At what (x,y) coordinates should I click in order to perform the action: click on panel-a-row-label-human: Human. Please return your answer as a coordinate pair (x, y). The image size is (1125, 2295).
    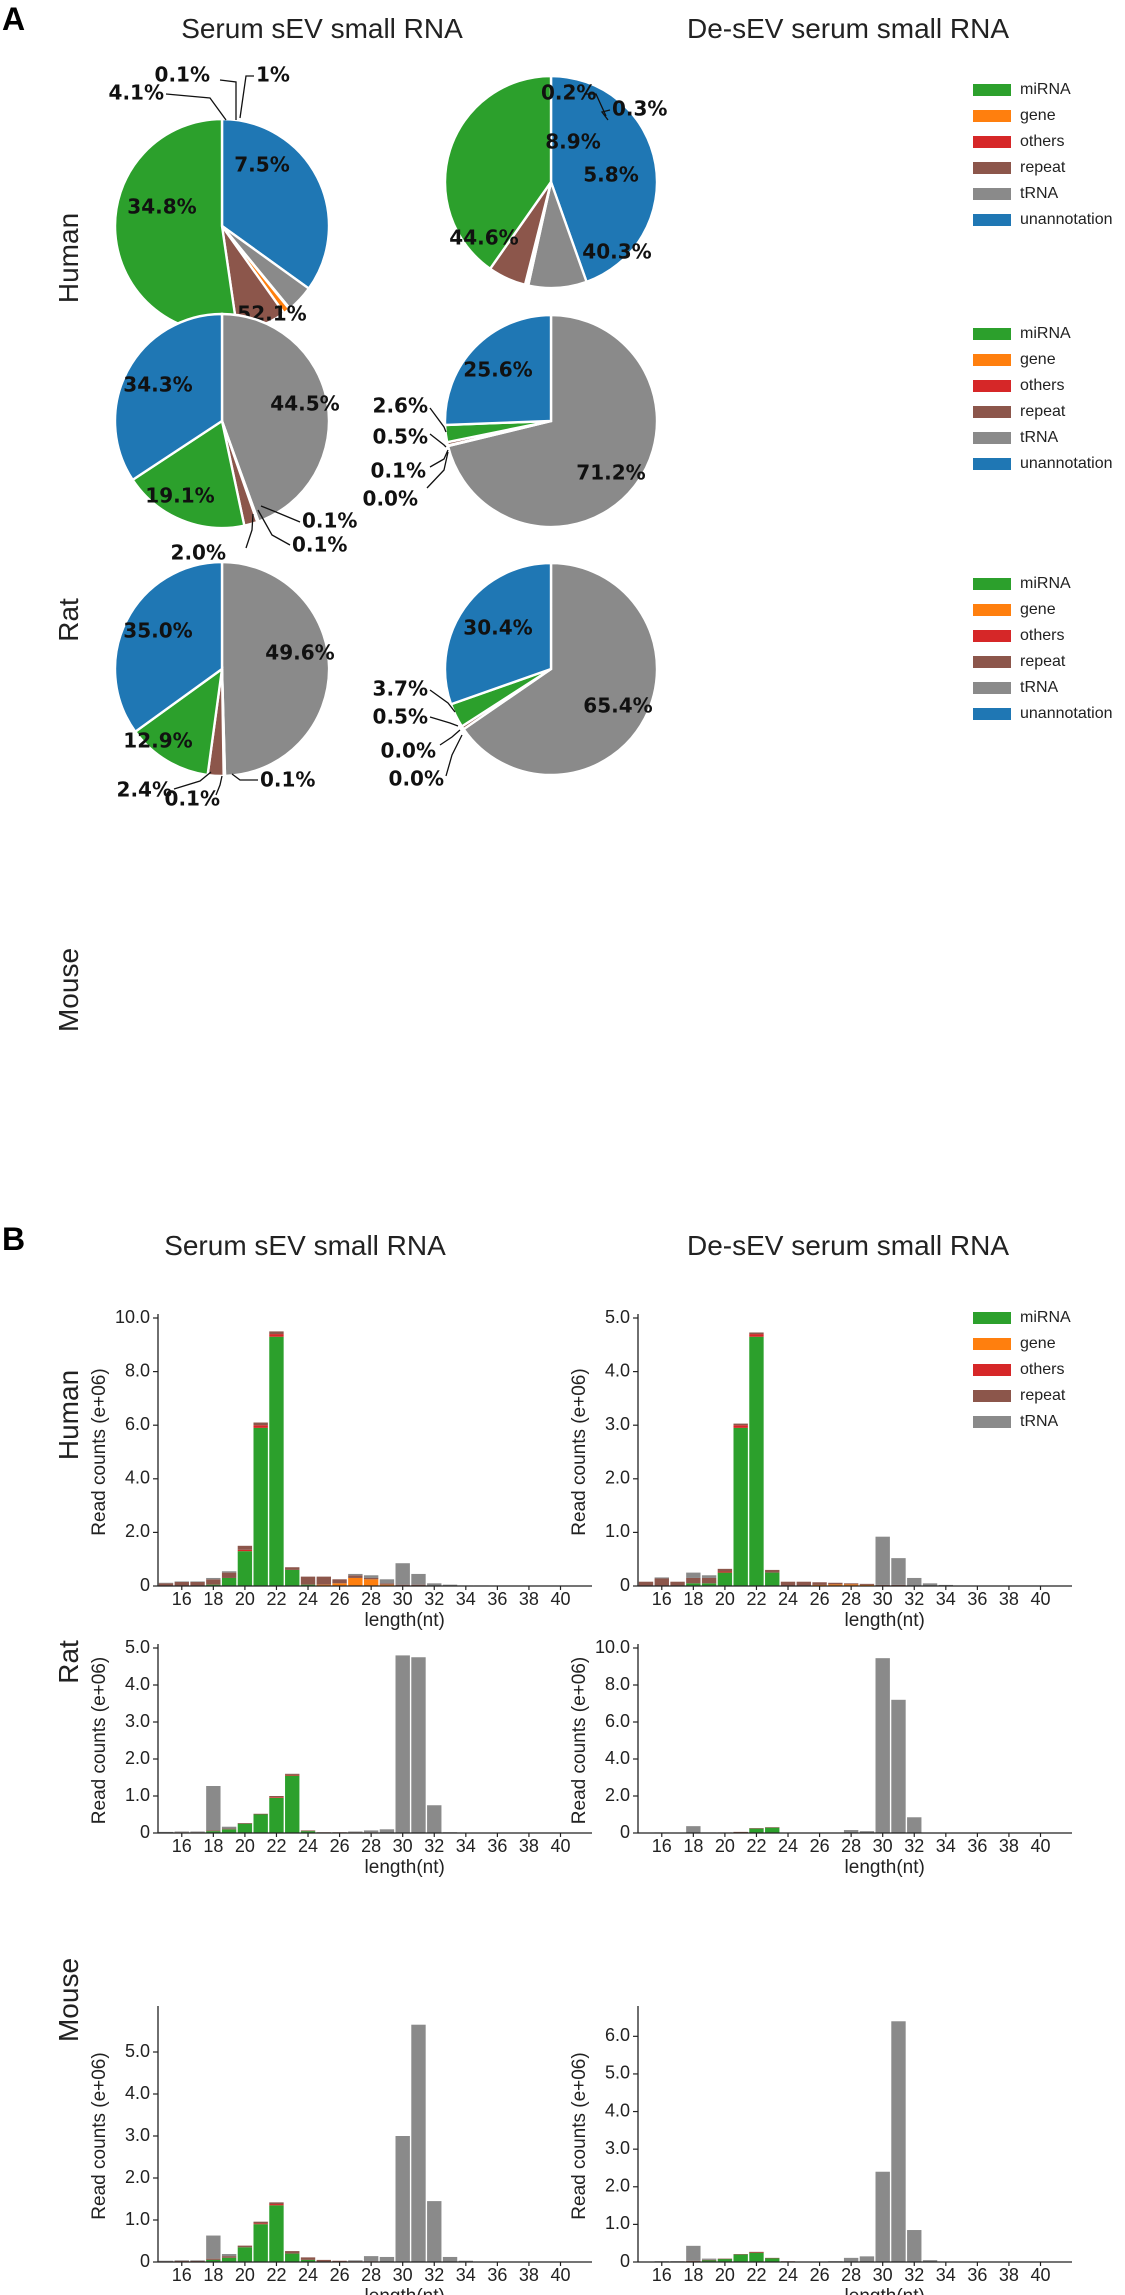
    Looking at the image, I should click on (68, 258).